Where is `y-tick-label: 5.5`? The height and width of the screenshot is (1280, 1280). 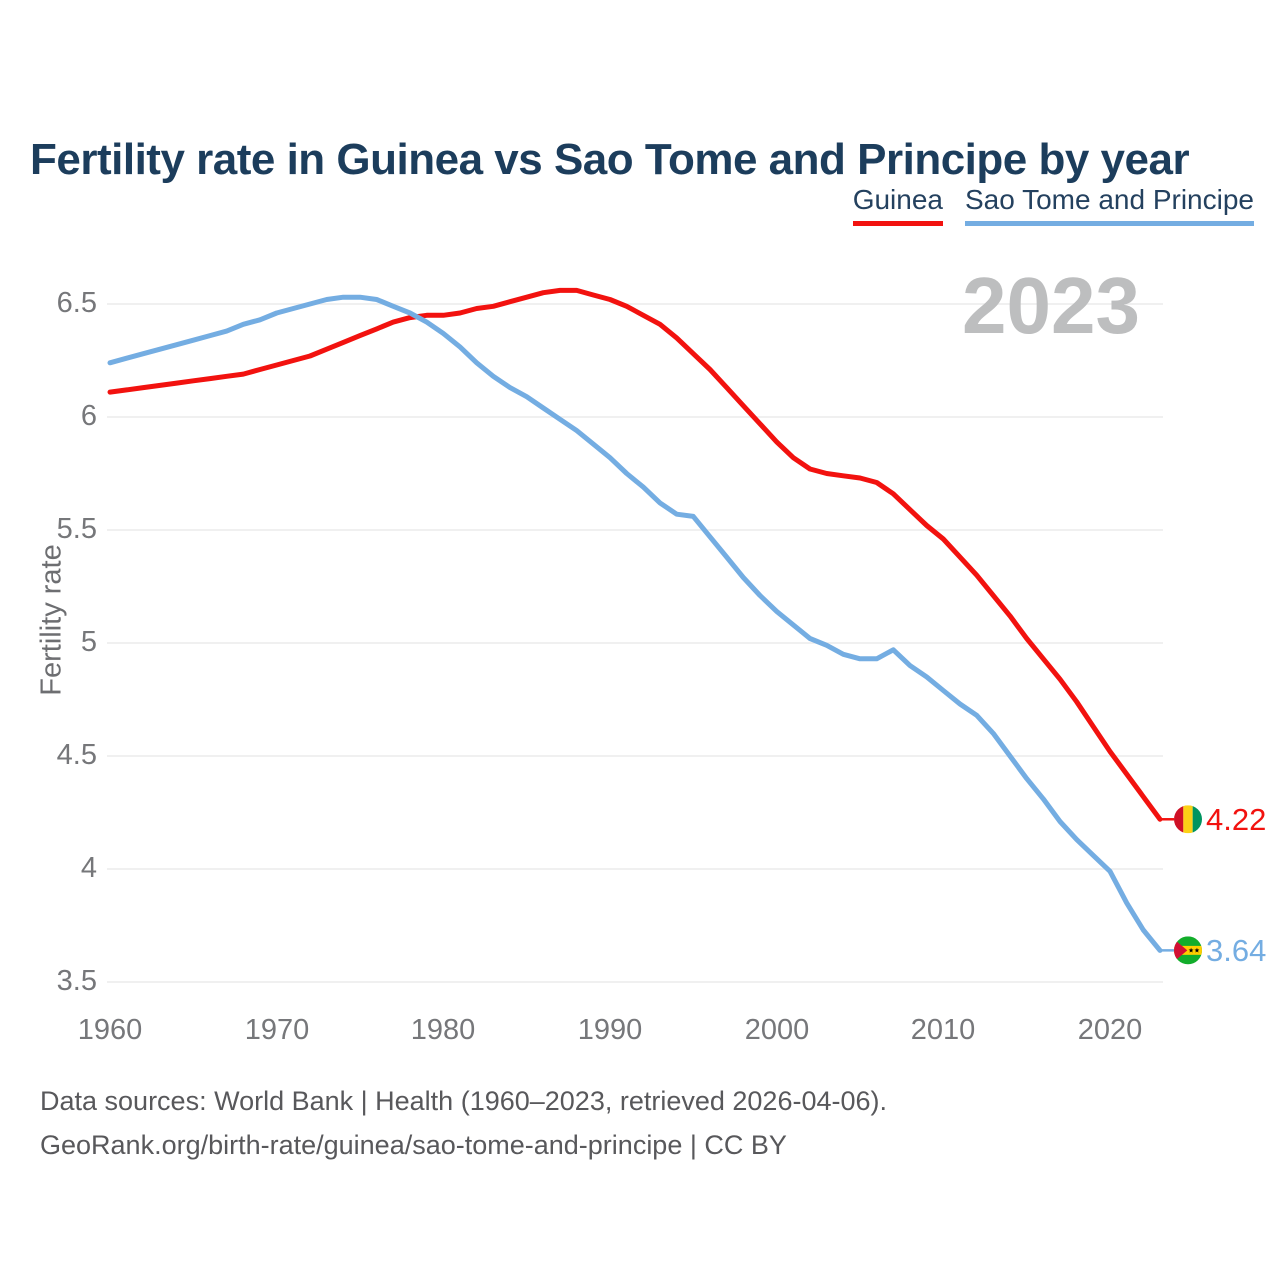 y-tick-label: 5.5 is located at coordinates (76, 529).